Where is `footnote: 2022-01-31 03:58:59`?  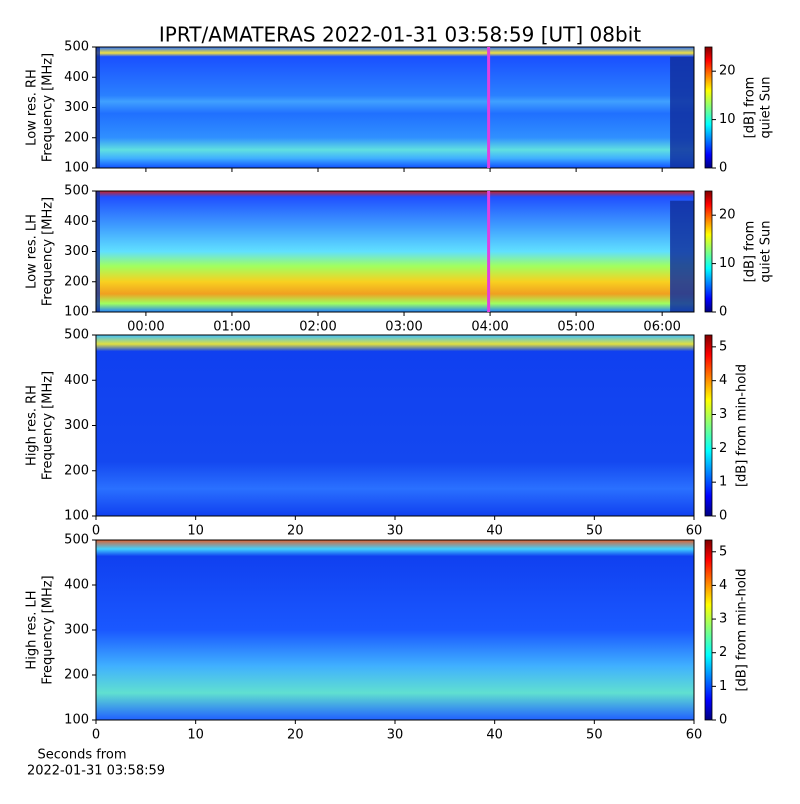
footnote: 2022-01-31 03:58:59 is located at coordinates (96, 771).